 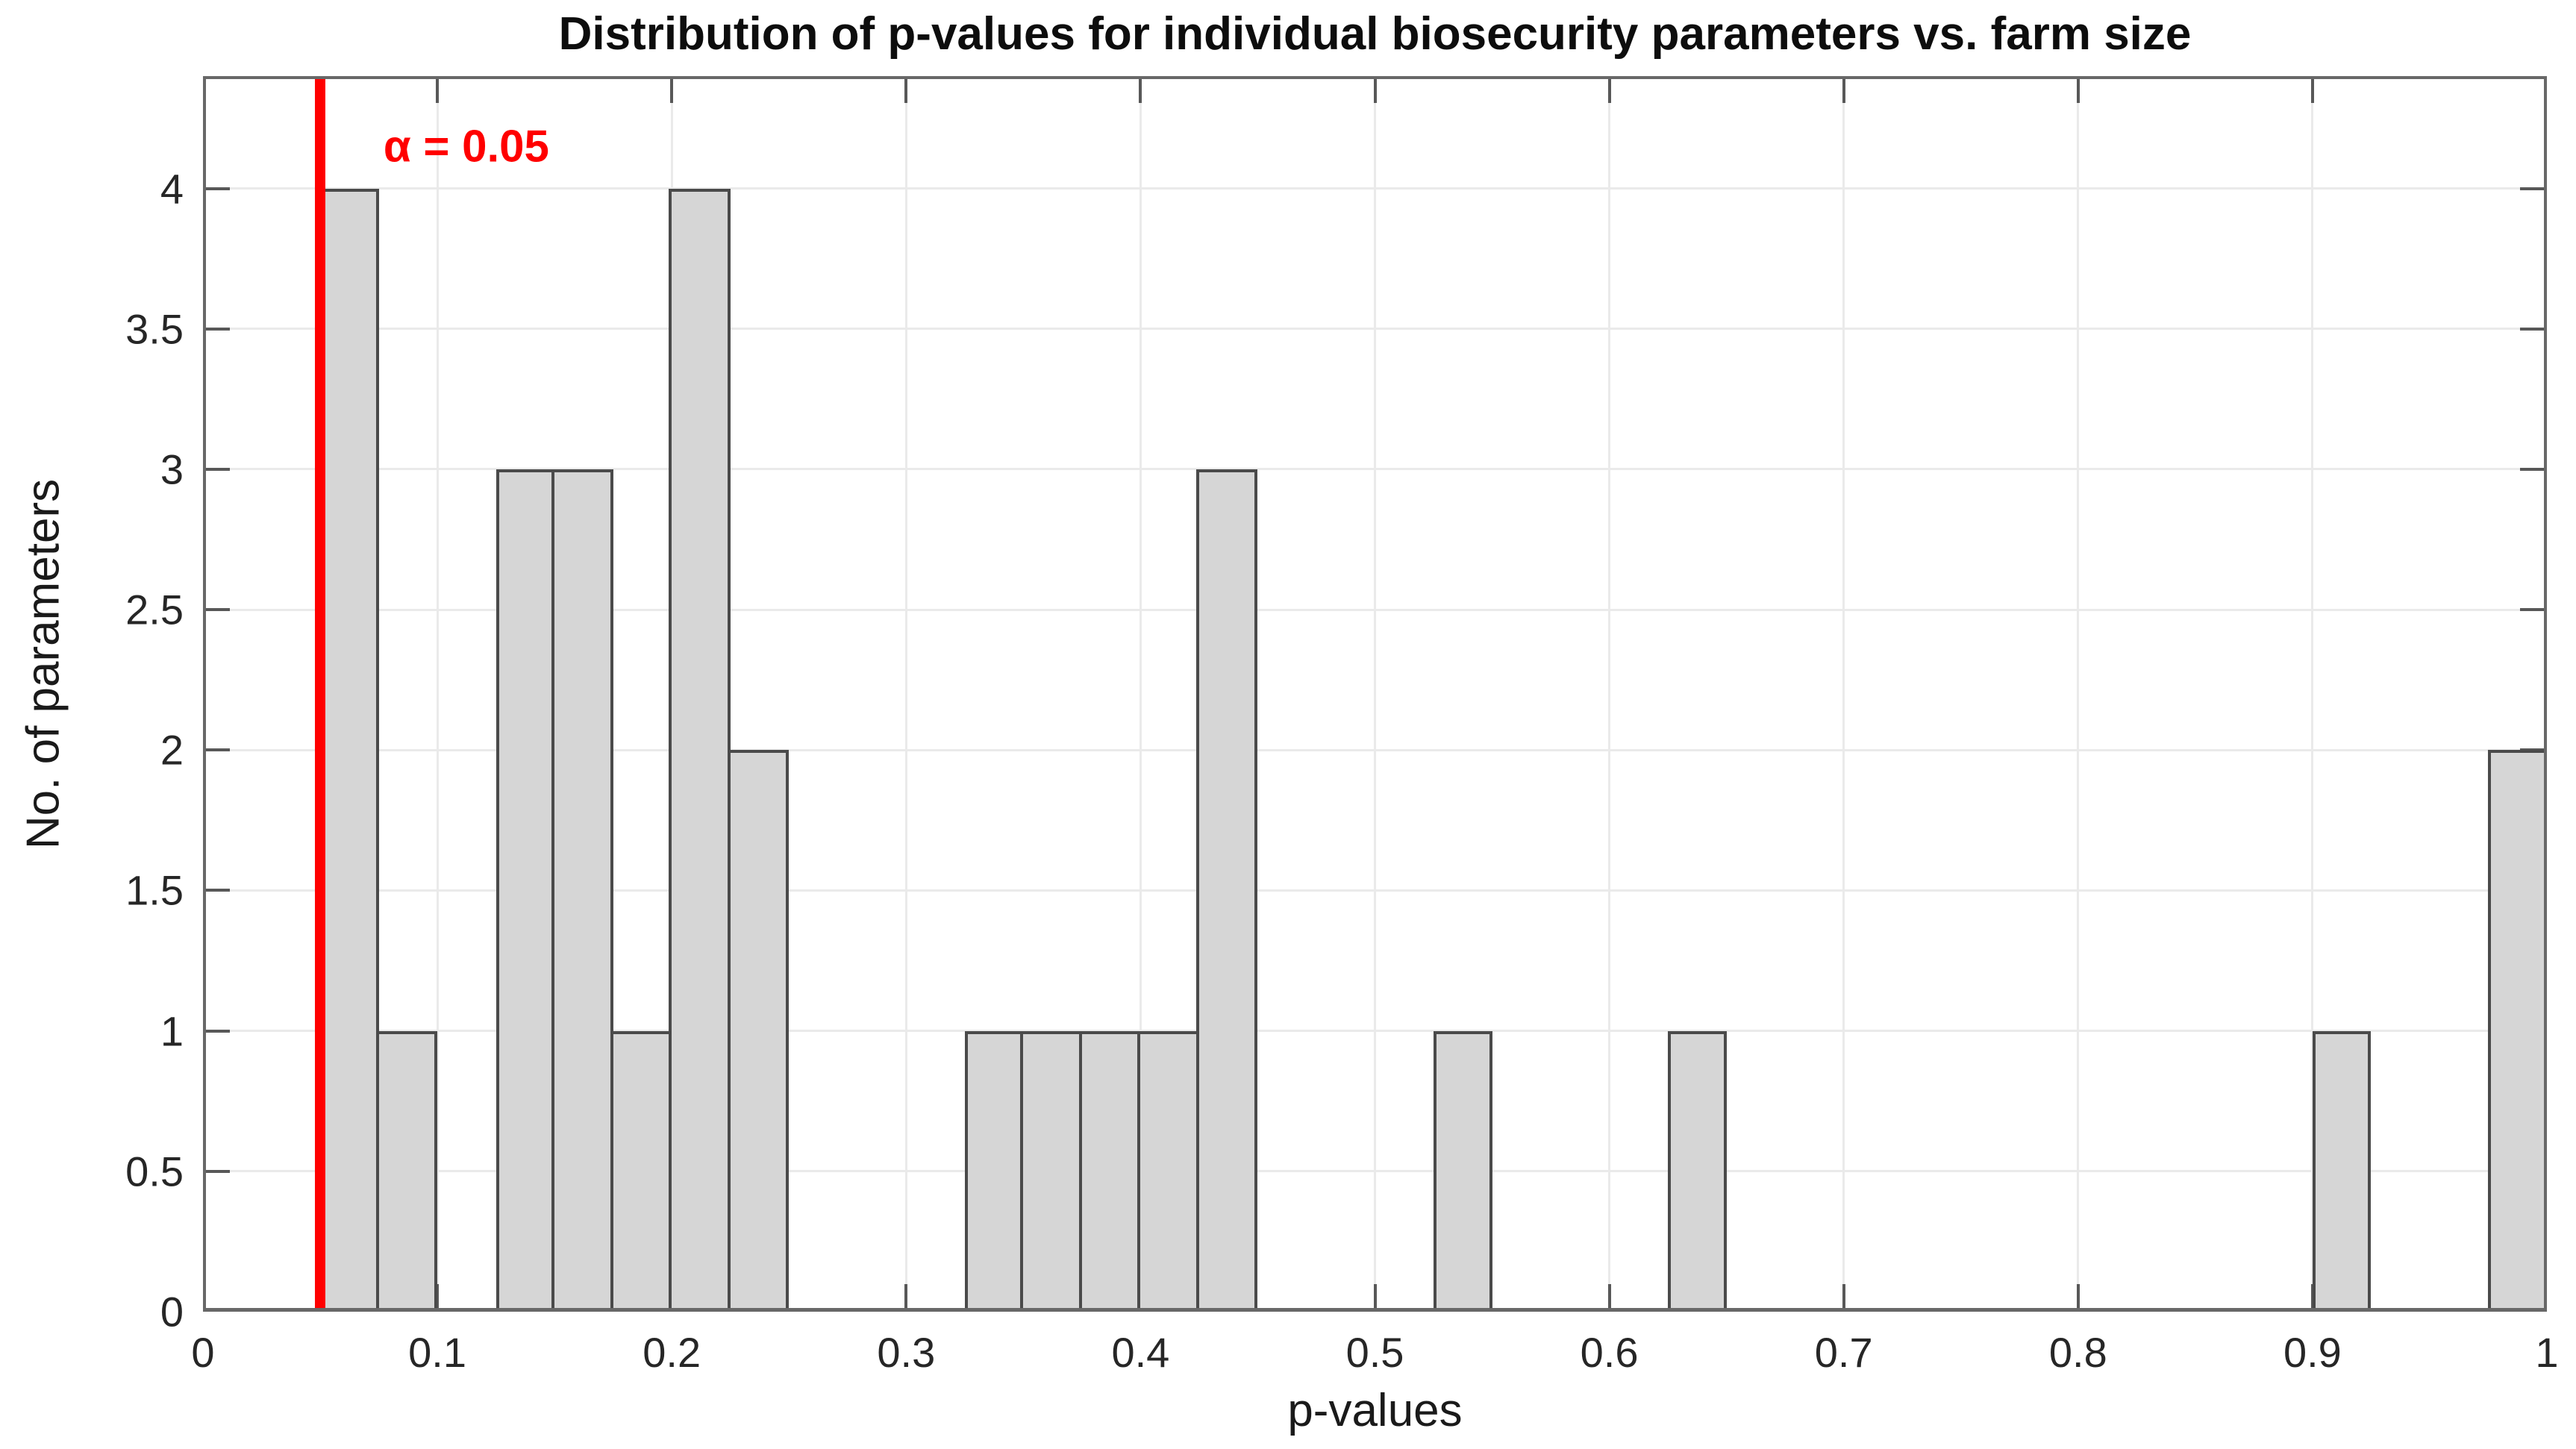 What do you see at coordinates (2547, 1352) in the screenshot?
I see `x-tick-label: 1` at bounding box center [2547, 1352].